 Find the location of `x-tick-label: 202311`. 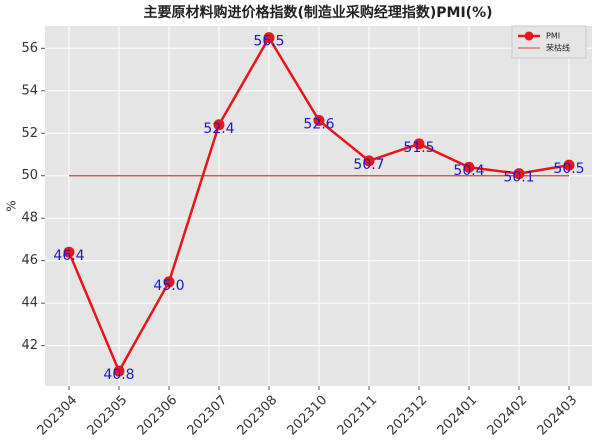

x-tick-label: 202311 is located at coordinates (358, 416).